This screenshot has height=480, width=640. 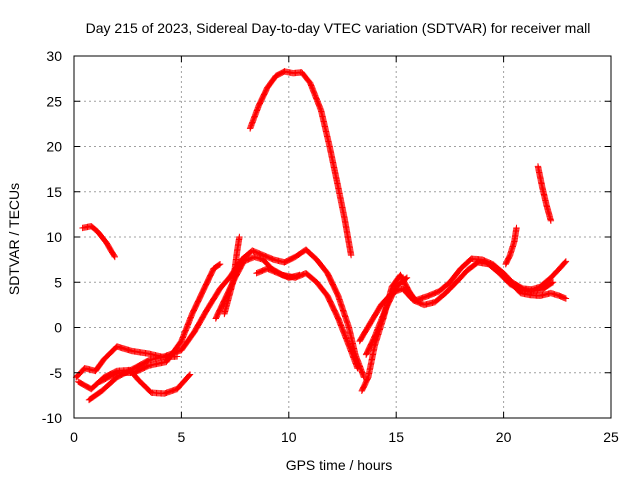 I want to click on y-tick-label: 25, so click(x=54, y=101).